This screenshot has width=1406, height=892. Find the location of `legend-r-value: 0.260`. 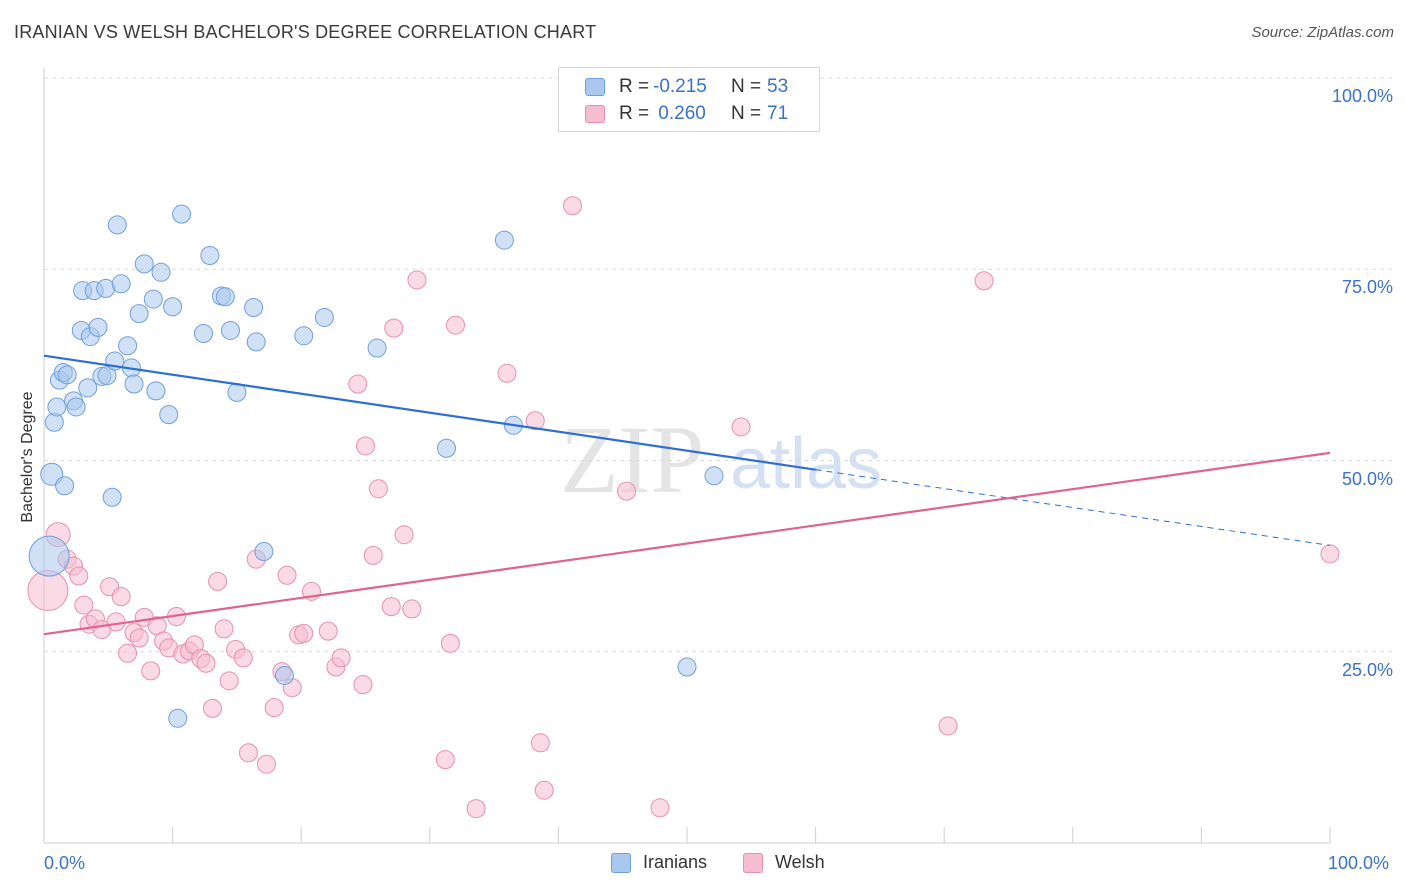

legend-r-value: 0.260 is located at coordinates (679, 113).